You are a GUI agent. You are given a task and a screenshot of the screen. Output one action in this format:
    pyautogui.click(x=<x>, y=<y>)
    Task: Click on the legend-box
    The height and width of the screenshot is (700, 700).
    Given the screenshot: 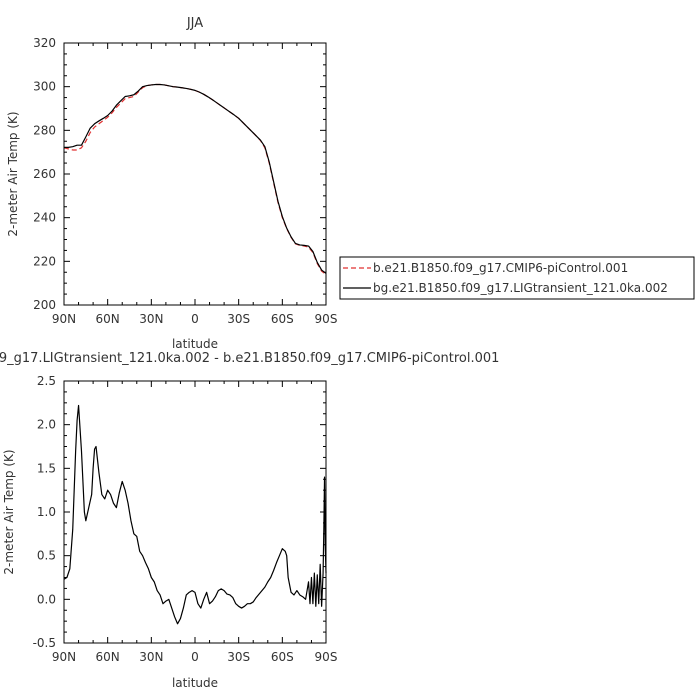 What is the action you would take?
    pyautogui.click(x=517, y=278)
    